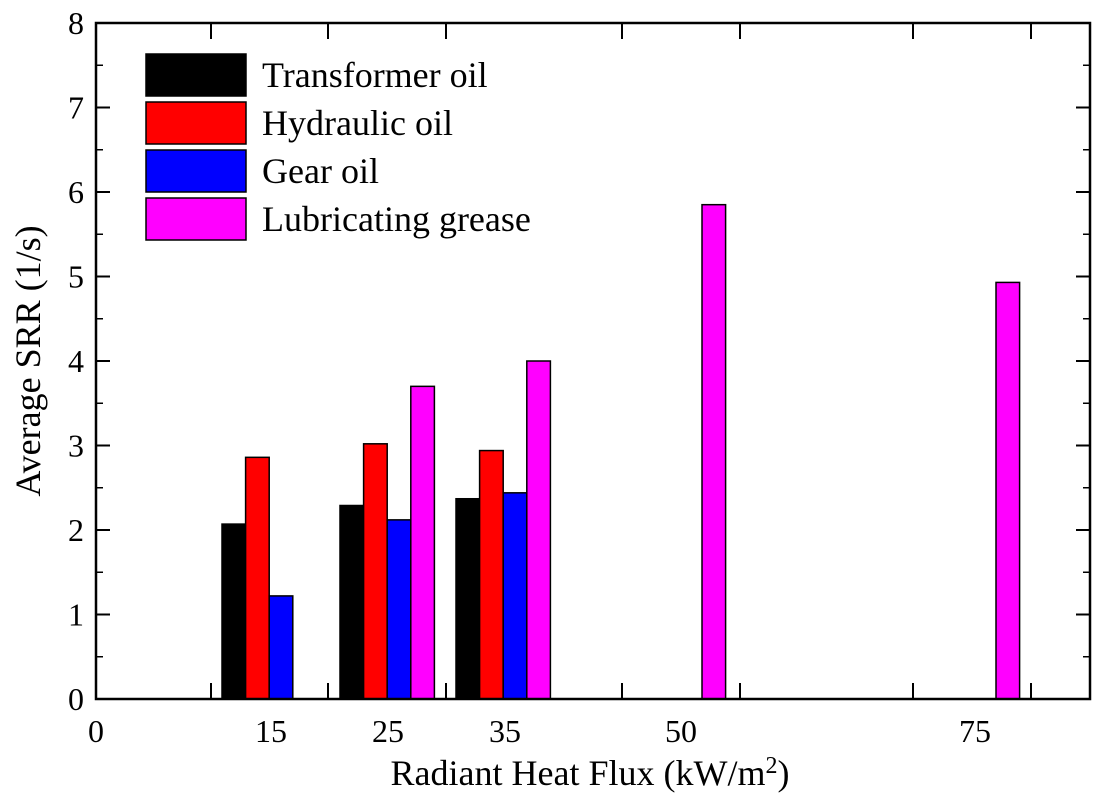  I want to click on x-tick-label: 50, so click(681, 731).